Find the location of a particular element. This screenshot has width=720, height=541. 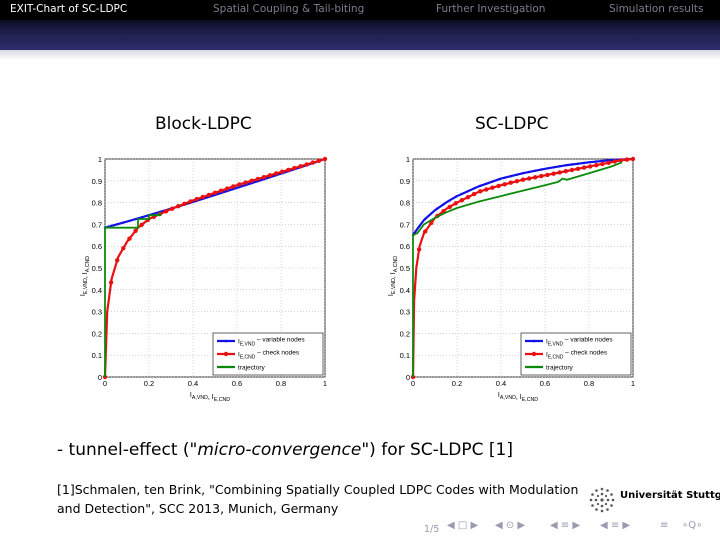

y-tick-label: 0.6 is located at coordinates (97, 246).